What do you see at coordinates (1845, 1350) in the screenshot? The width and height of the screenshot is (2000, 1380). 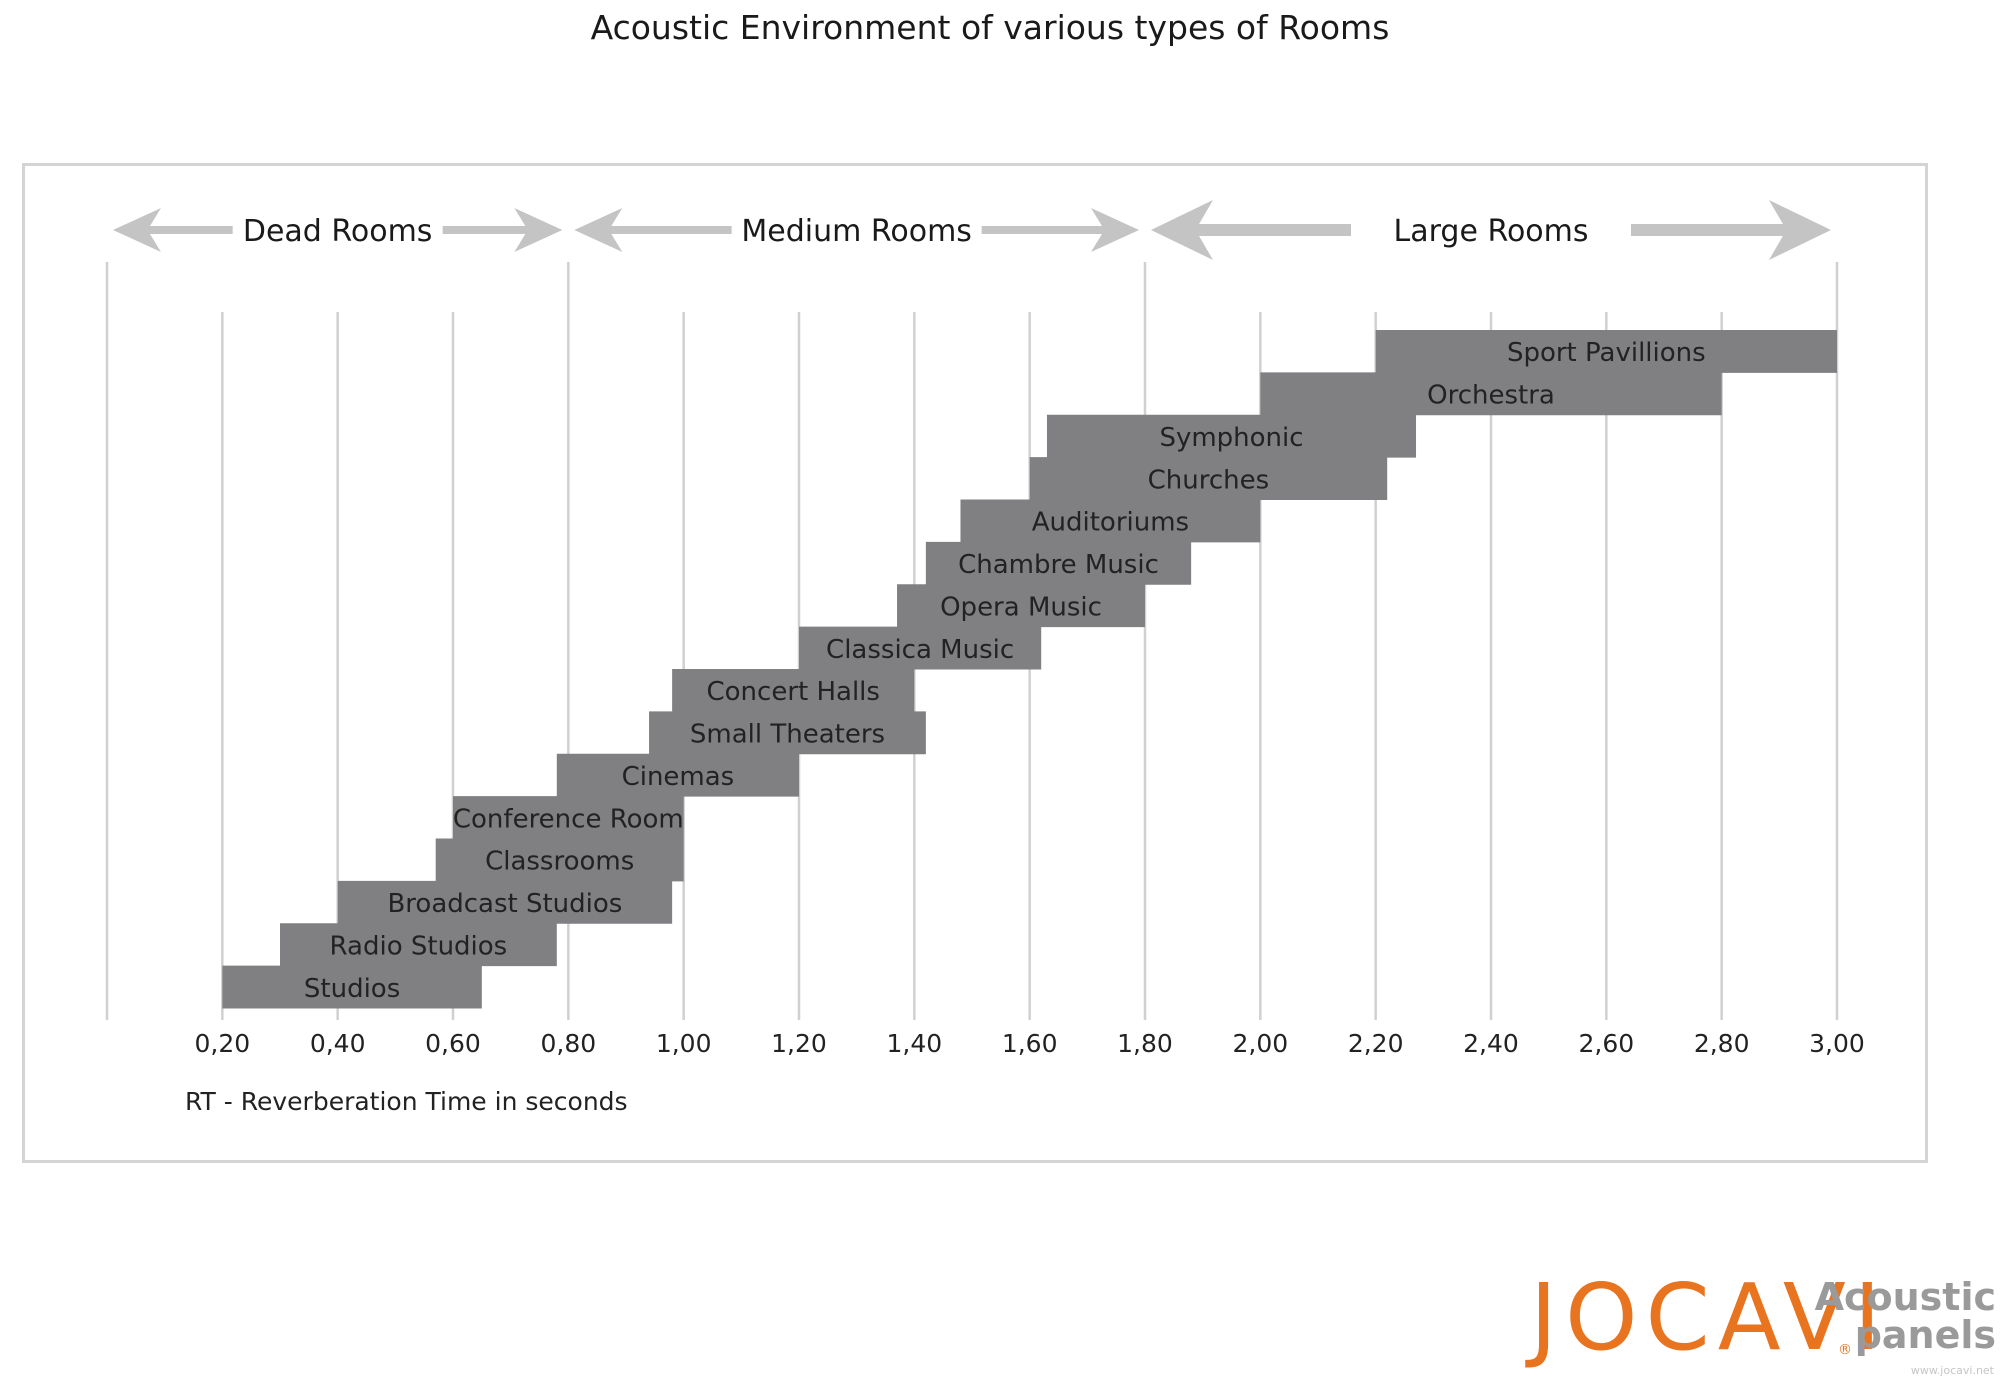 I see `brand-registered-mark: ®` at bounding box center [1845, 1350].